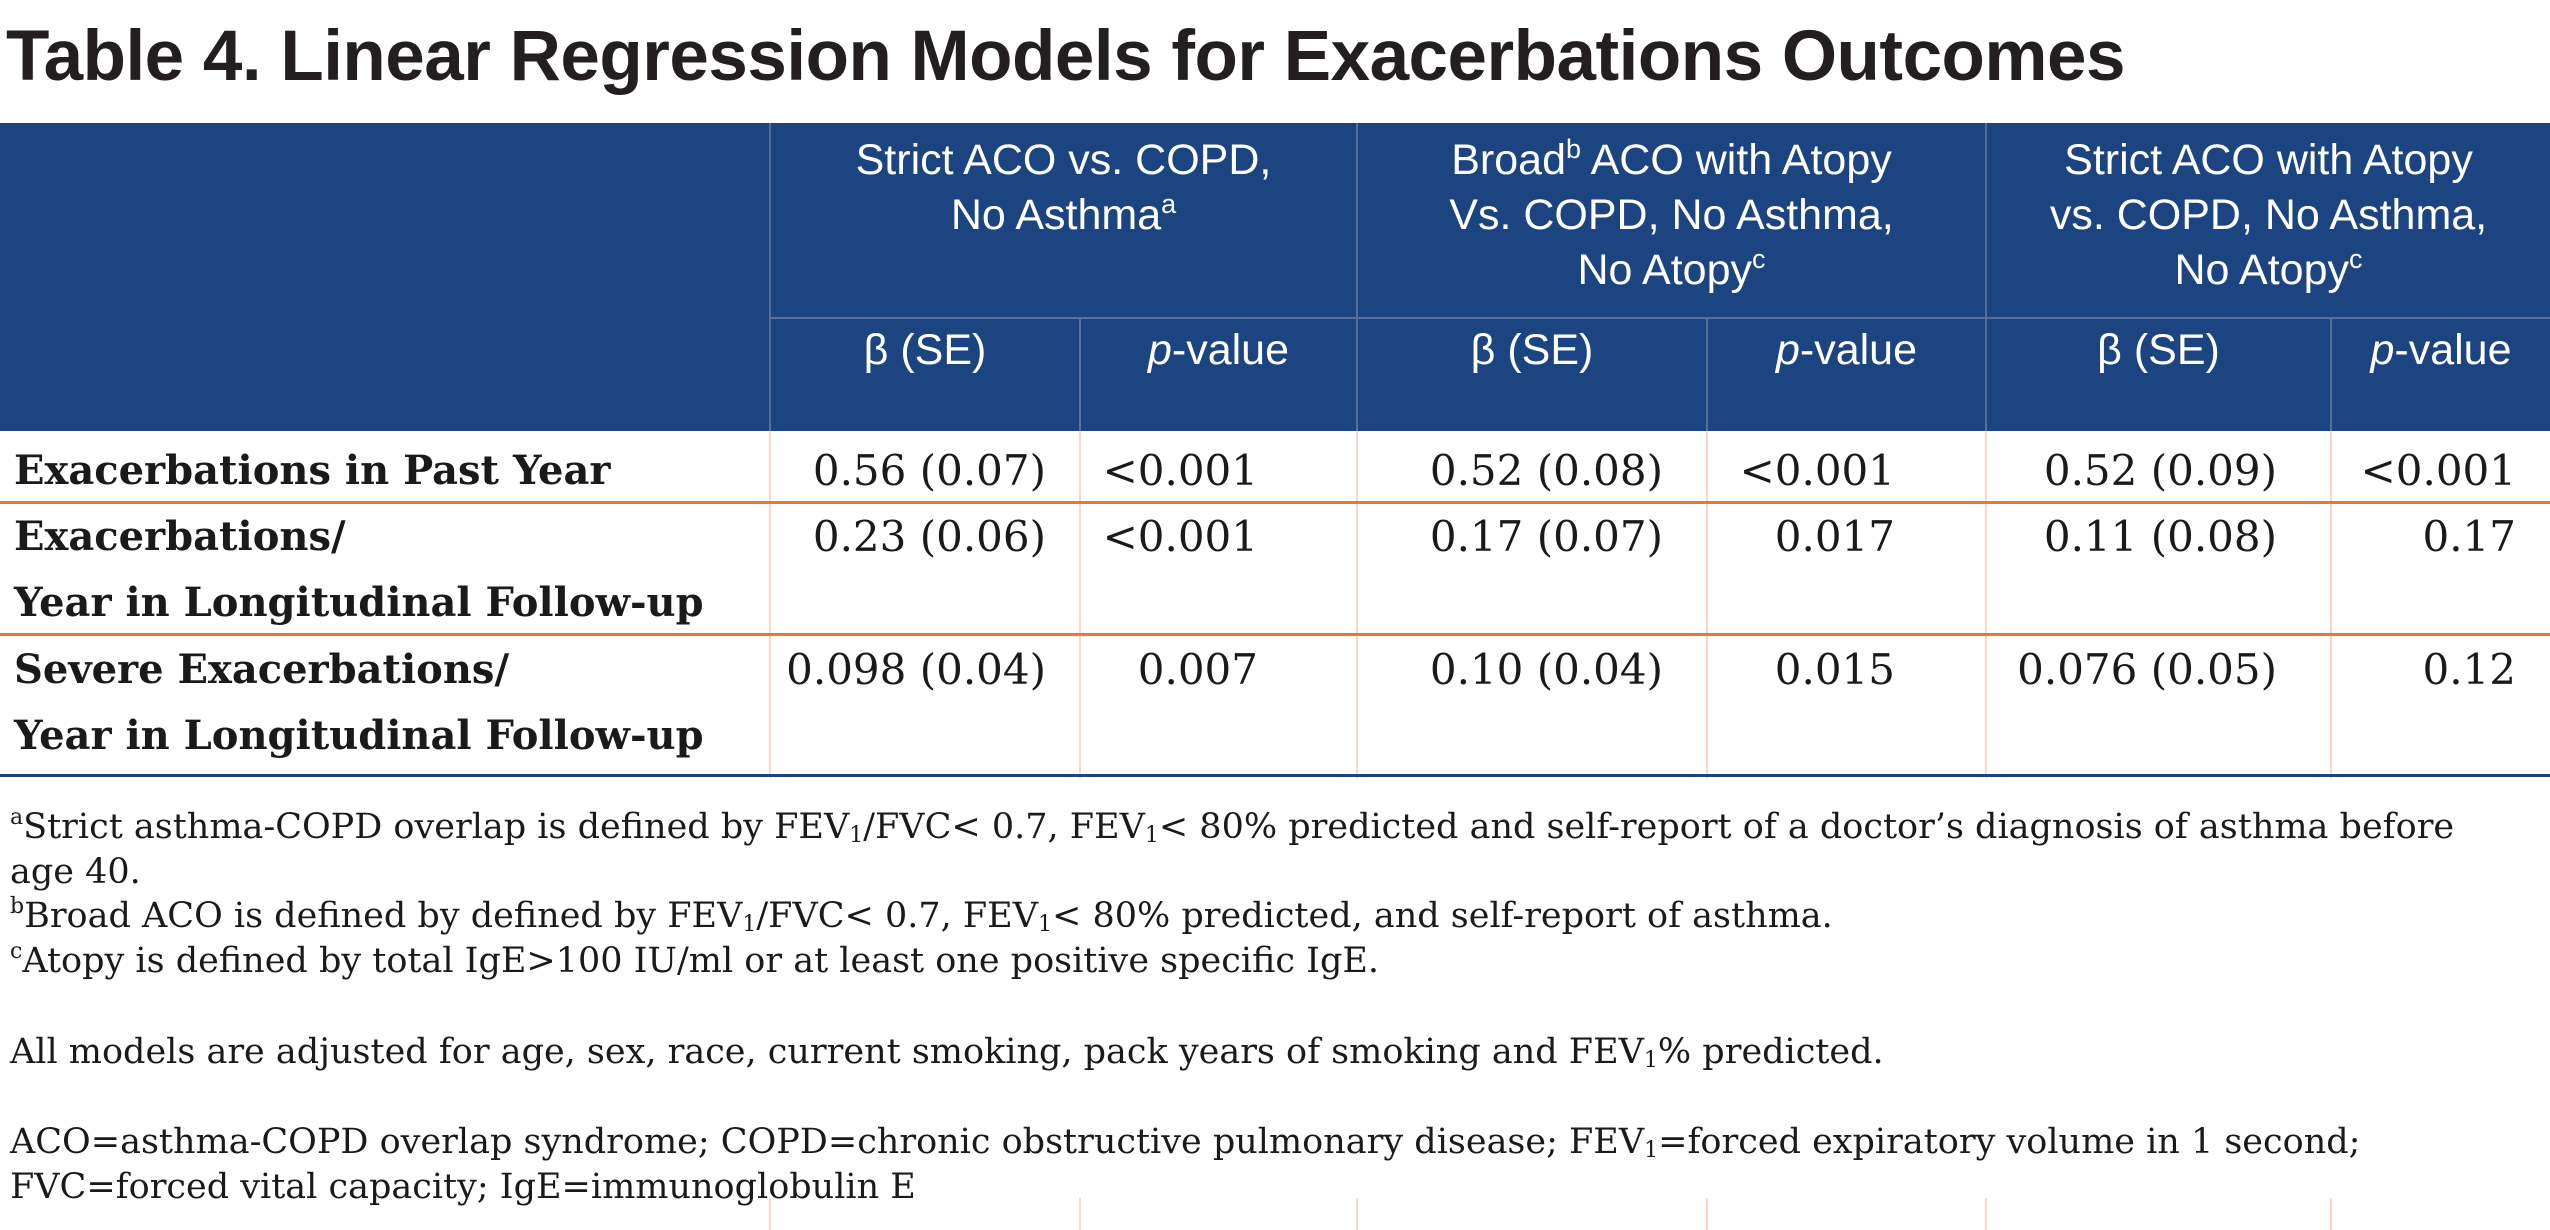 The width and height of the screenshot is (2550, 1230). I want to click on table-cell: 0.52 (0.08), so click(1546, 470).